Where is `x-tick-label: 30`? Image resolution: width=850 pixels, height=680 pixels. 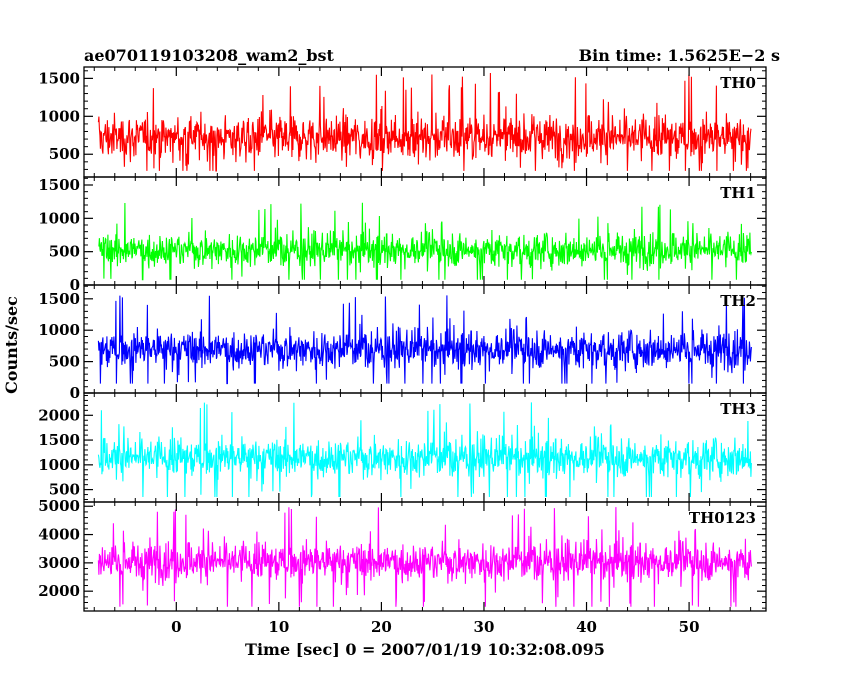
x-tick-label: 30 is located at coordinates (484, 627).